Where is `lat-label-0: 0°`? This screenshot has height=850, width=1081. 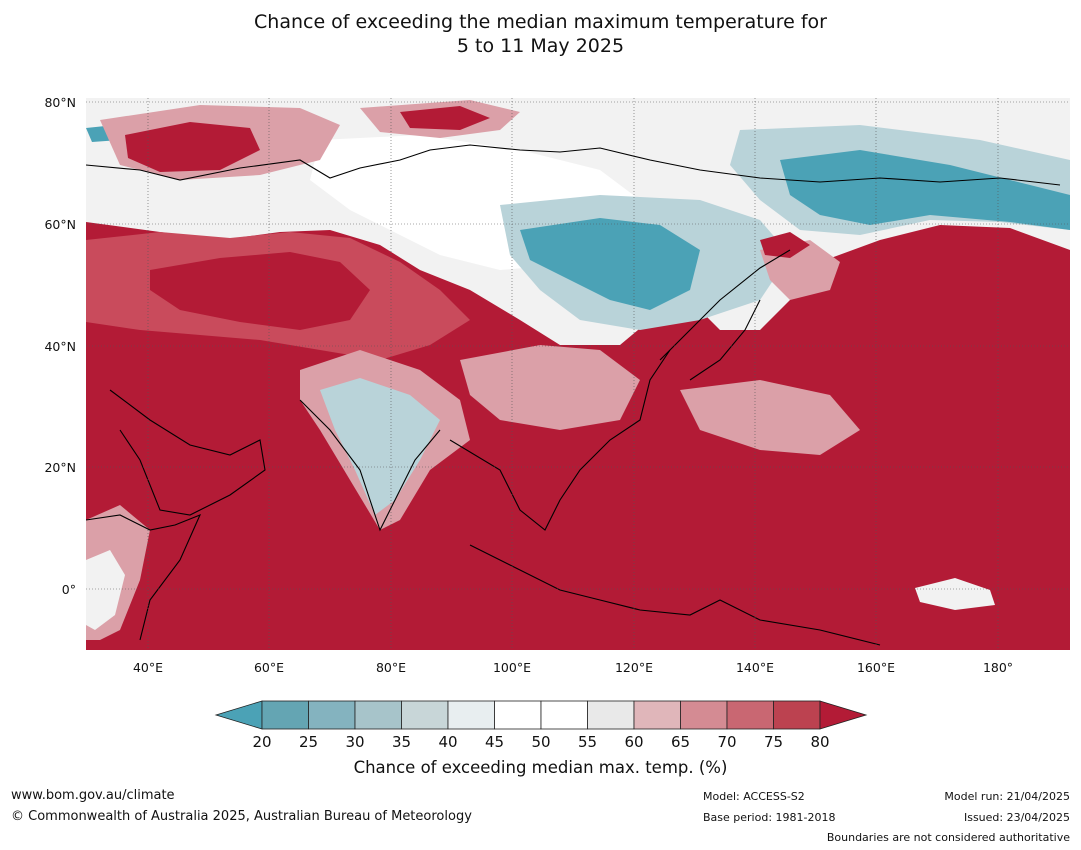 lat-label-0: 0° is located at coordinates (68, 589).